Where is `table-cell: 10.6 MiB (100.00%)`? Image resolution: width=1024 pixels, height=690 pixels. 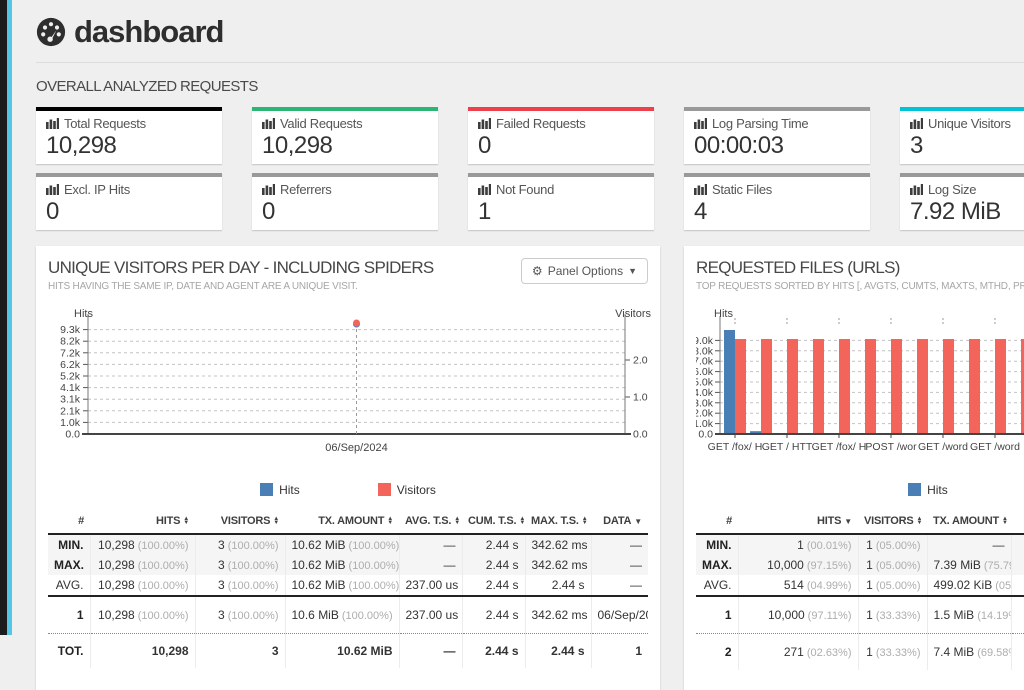 table-cell: 10.6 MiB (100.00%) is located at coordinates (341, 614).